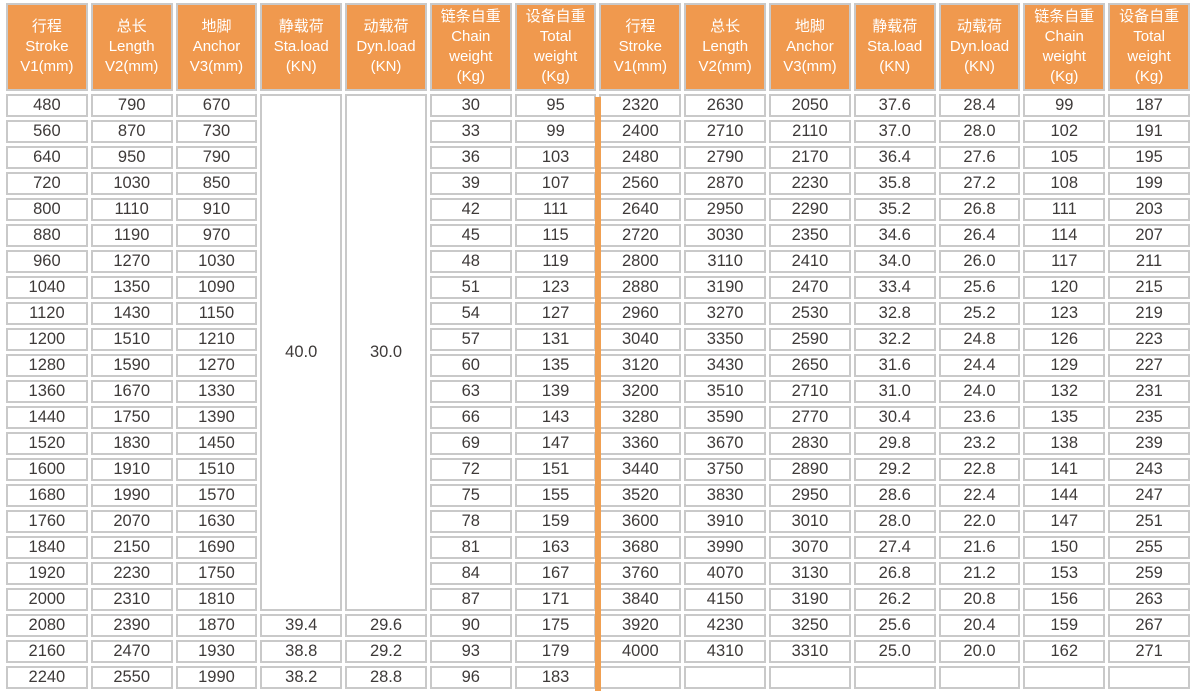 The width and height of the screenshot is (1196, 691). What do you see at coordinates (131, 547) in the screenshot?
I see `data-cell: 2150` at bounding box center [131, 547].